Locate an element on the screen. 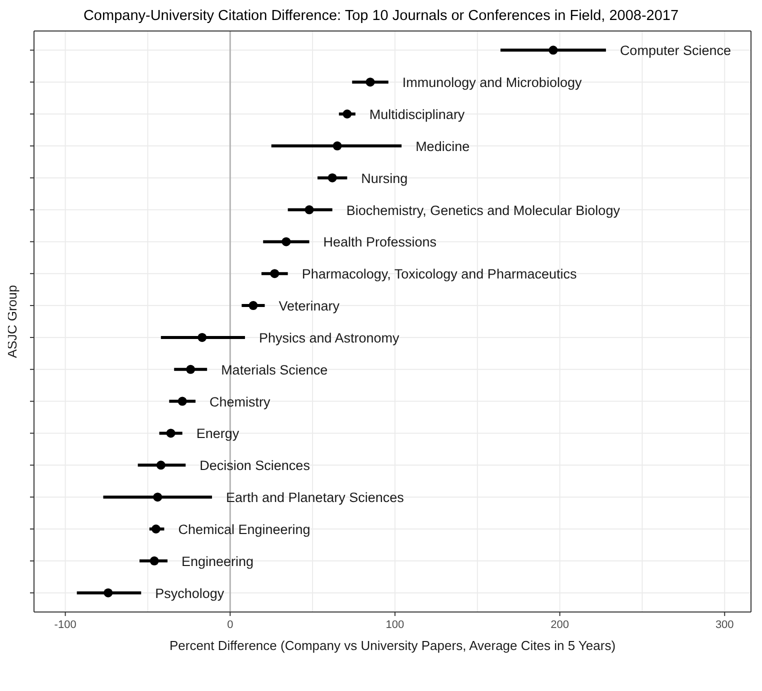 This screenshot has height=691, width=762. x-tick-label: -100 is located at coordinates (65, 625).